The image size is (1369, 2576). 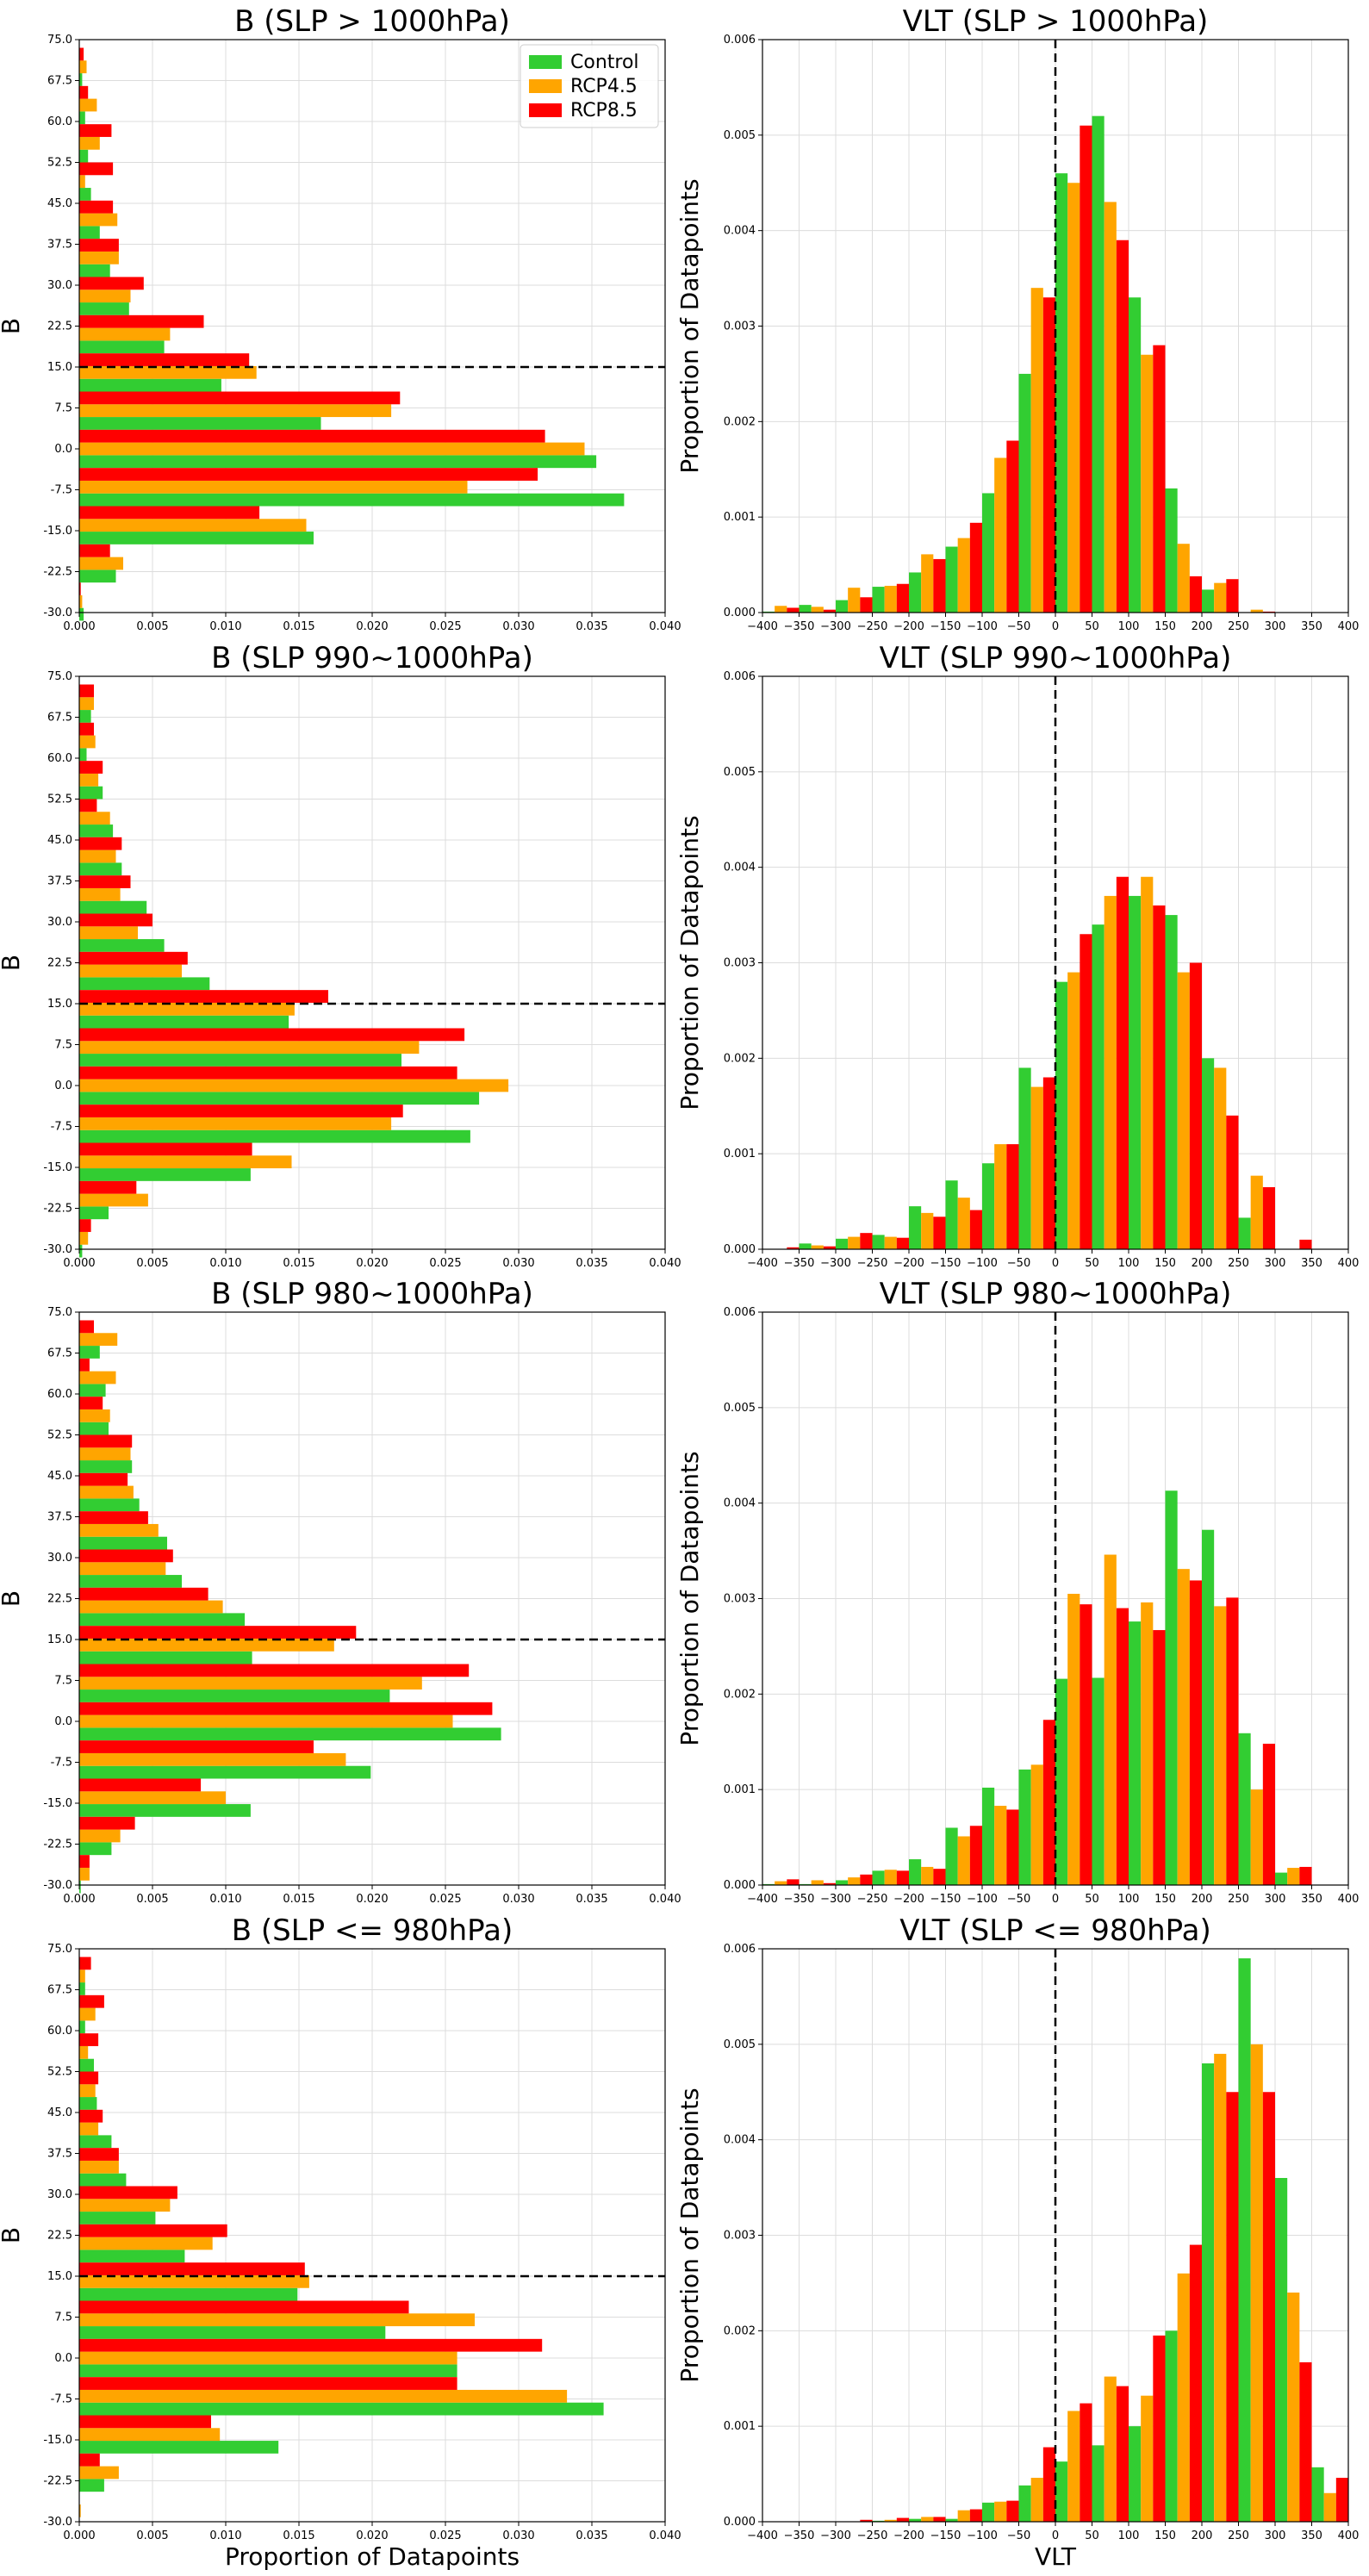 I want to click on y-tick-label: 75.0, so click(x=59, y=1949).